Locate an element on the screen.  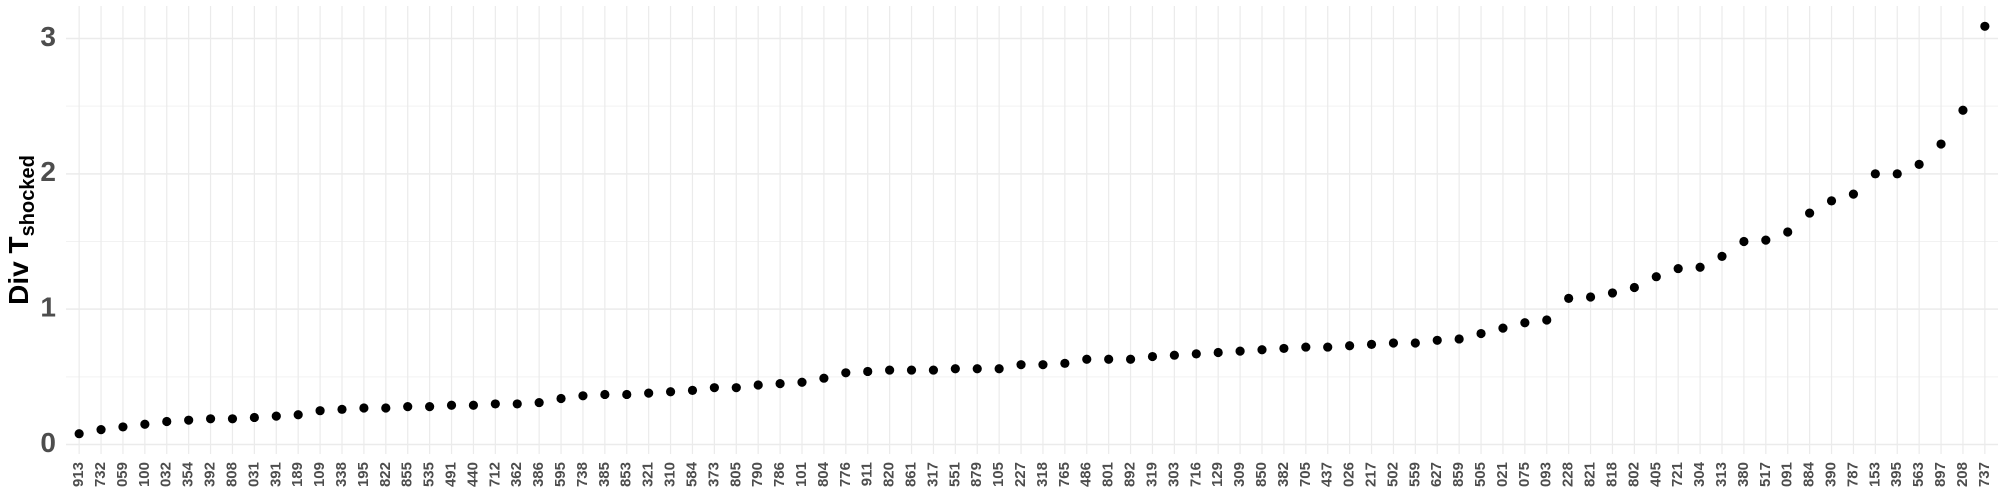
x-tick-label: 313 is located at coordinates (1721, 474).